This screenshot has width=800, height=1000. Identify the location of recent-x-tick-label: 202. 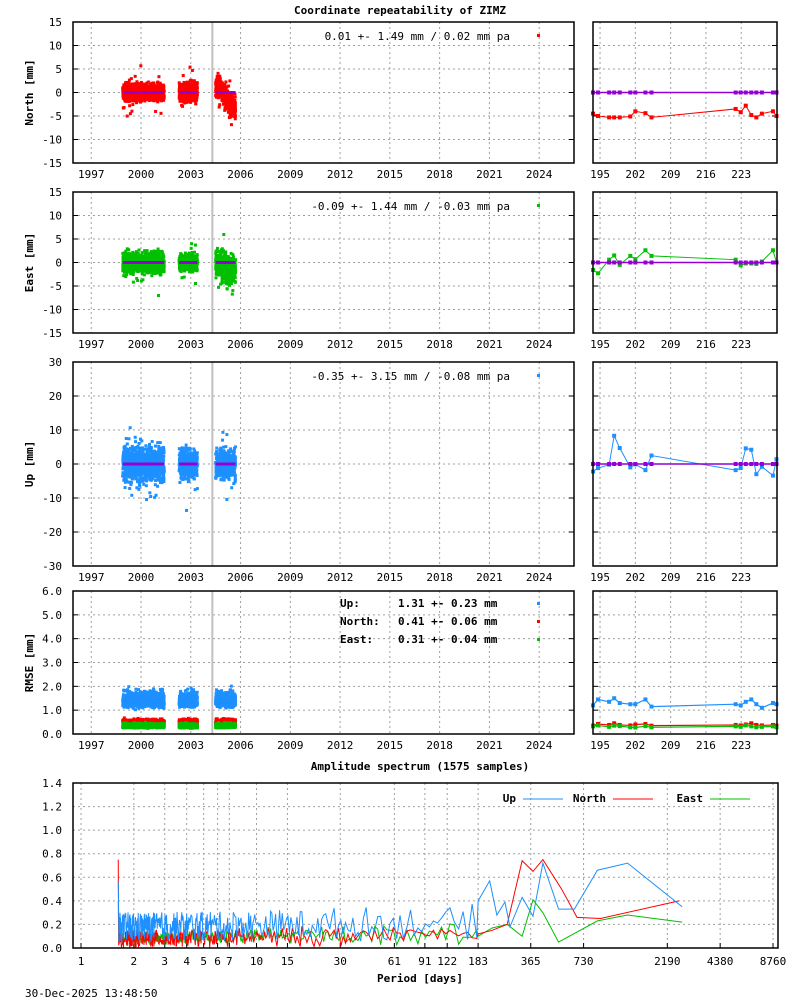
(635, 344).